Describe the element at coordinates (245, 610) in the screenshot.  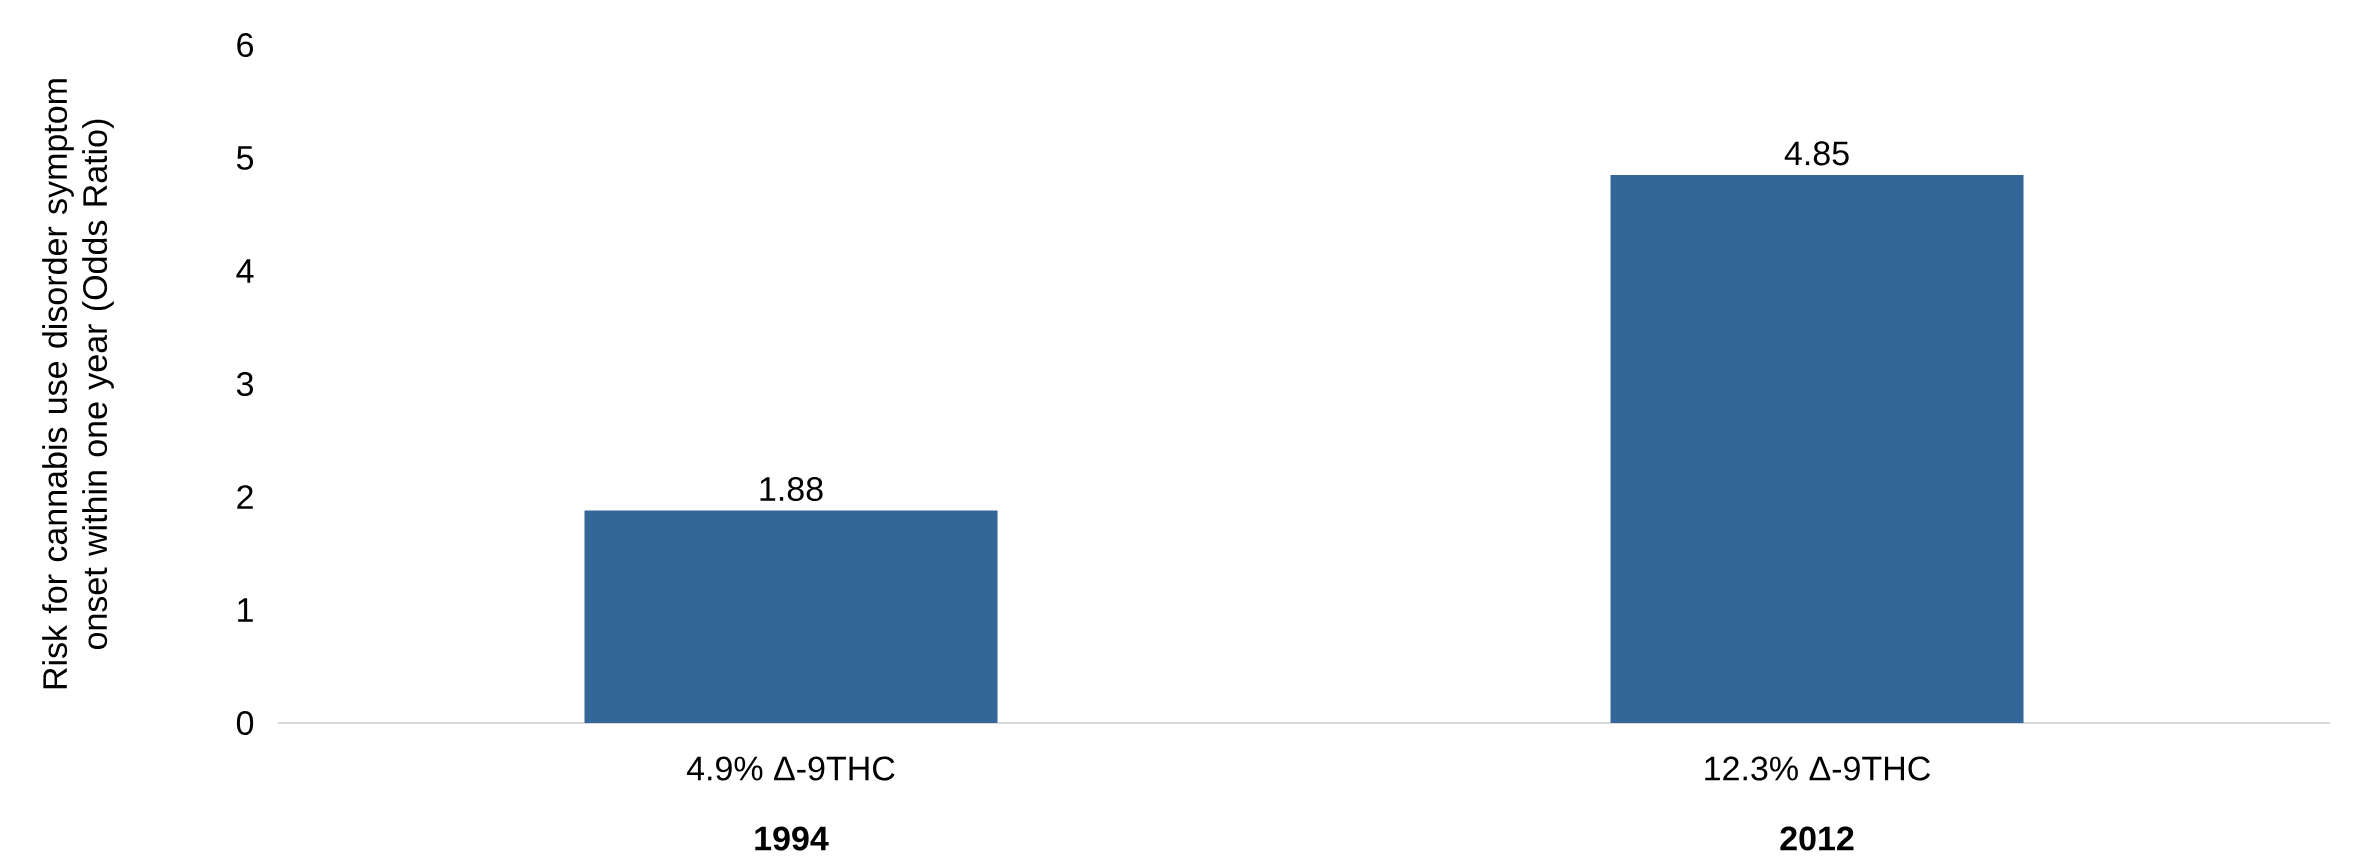
I see `y-tick-label: 1` at that location.